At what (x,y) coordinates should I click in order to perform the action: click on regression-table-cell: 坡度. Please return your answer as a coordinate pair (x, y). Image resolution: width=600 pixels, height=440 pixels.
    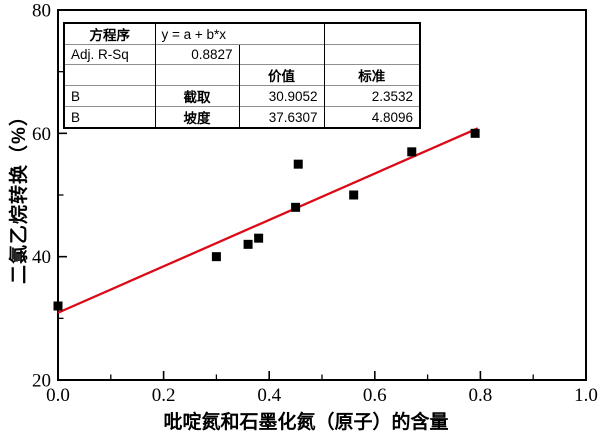
    Looking at the image, I should click on (196, 117).